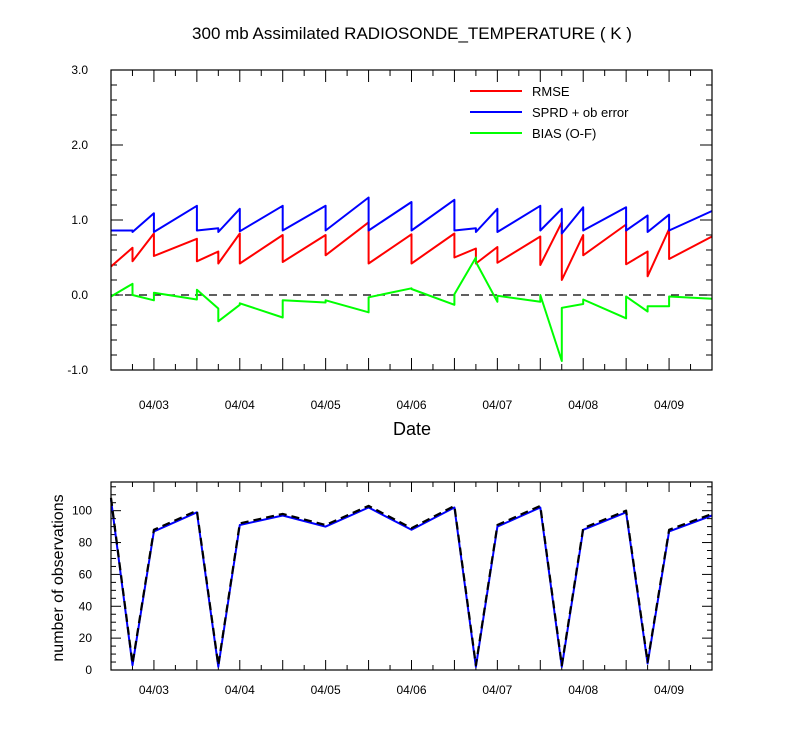 This screenshot has height=750, width=800. What do you see at coordinates (58, 577) in the screenshot?
I see `y-axis-label: number of observations` at bounding box center [58, 577].